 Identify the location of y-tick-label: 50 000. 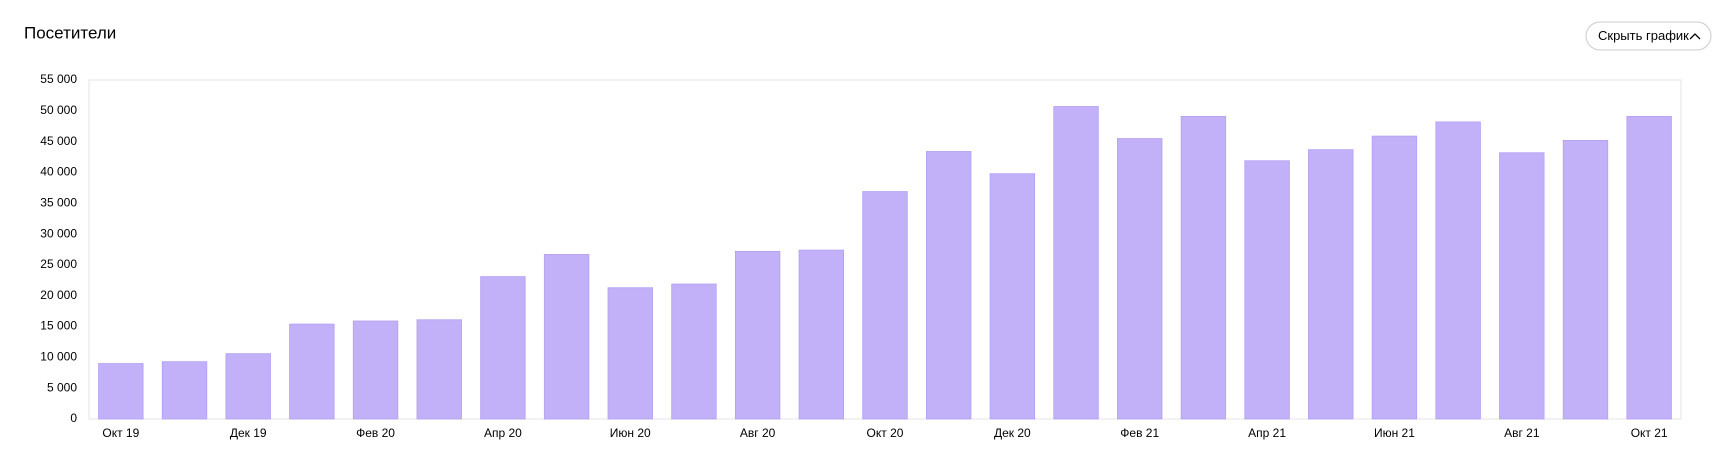
(58, 110).